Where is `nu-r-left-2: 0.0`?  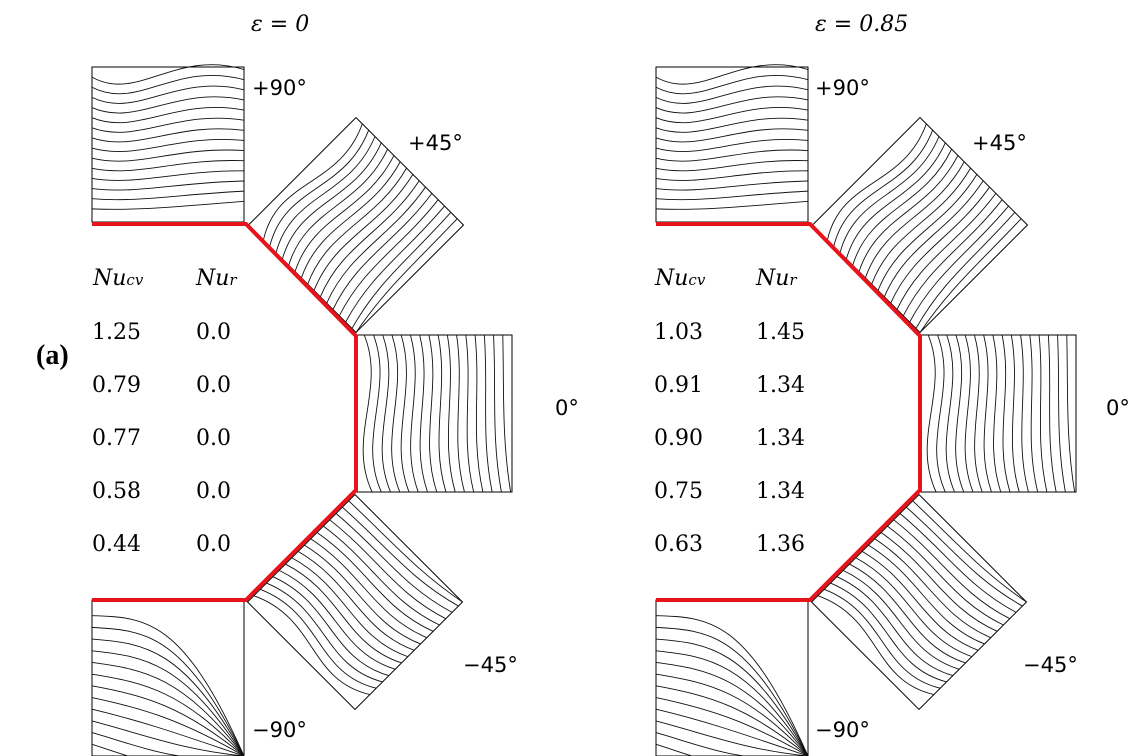 nu-r-left-2: 0.0 is located at coordinates (213, 438).